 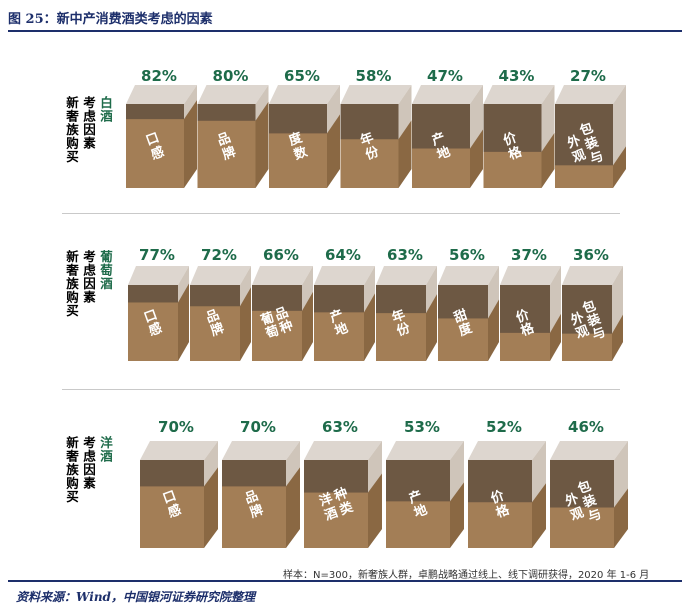 I want to click on value-label: 72%, so click(x=219, y=255).